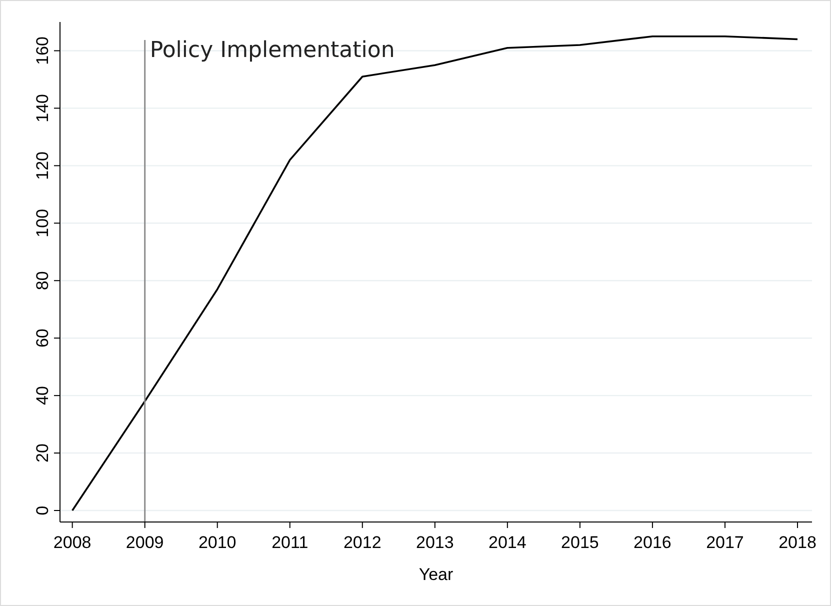  What do you see at coordinates (42, 223) in the screenshot?
I see `y-tick-label: 100` at bounding box center [42, 223].